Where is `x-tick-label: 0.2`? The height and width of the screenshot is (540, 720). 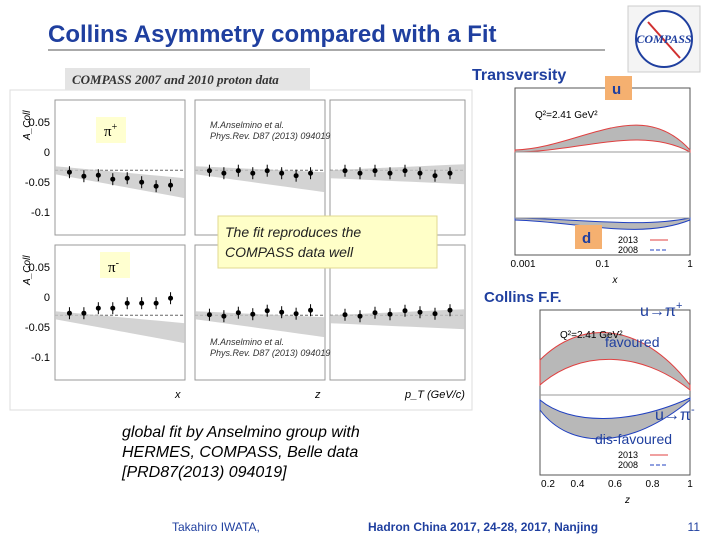 x-tick-label: 0.2 is located at coordinates (548, 484).